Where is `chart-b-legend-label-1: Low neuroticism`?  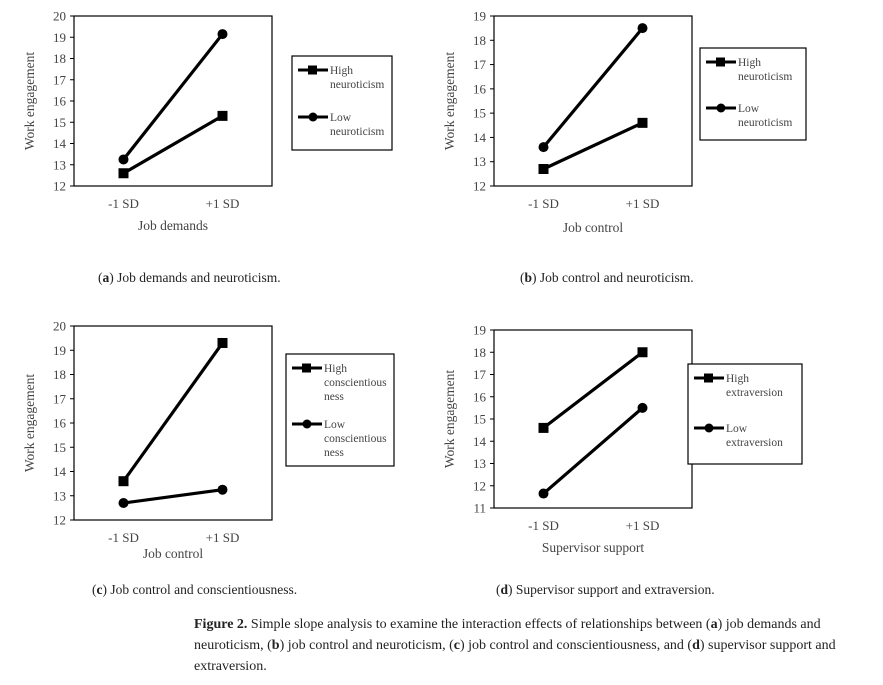 chart-b-legend-label-1: Low neuroticism is located at coordinates (765, 116).